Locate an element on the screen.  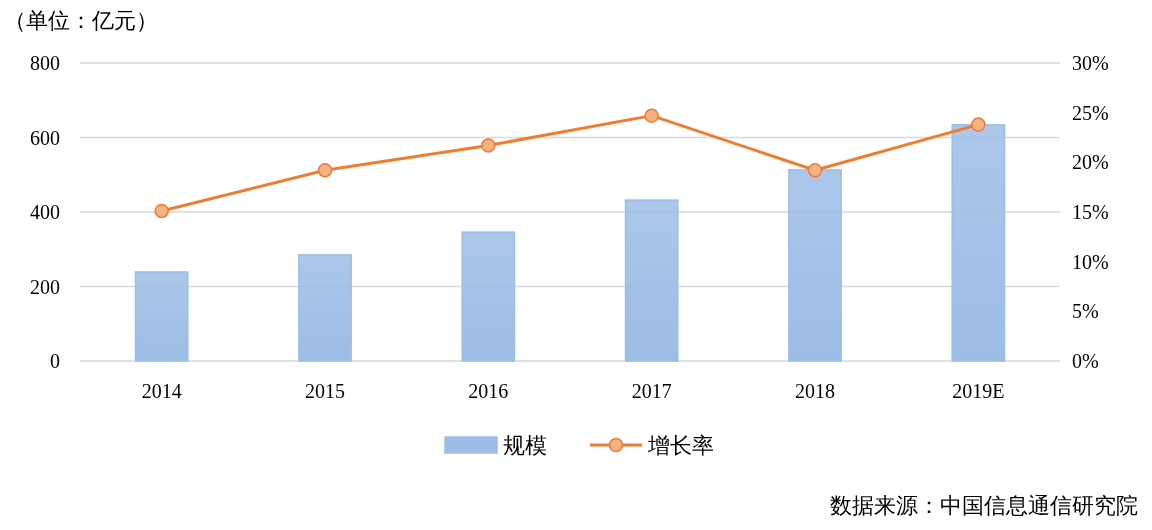
y2-tick-label: 10% is located at coordinates (1090, 261).